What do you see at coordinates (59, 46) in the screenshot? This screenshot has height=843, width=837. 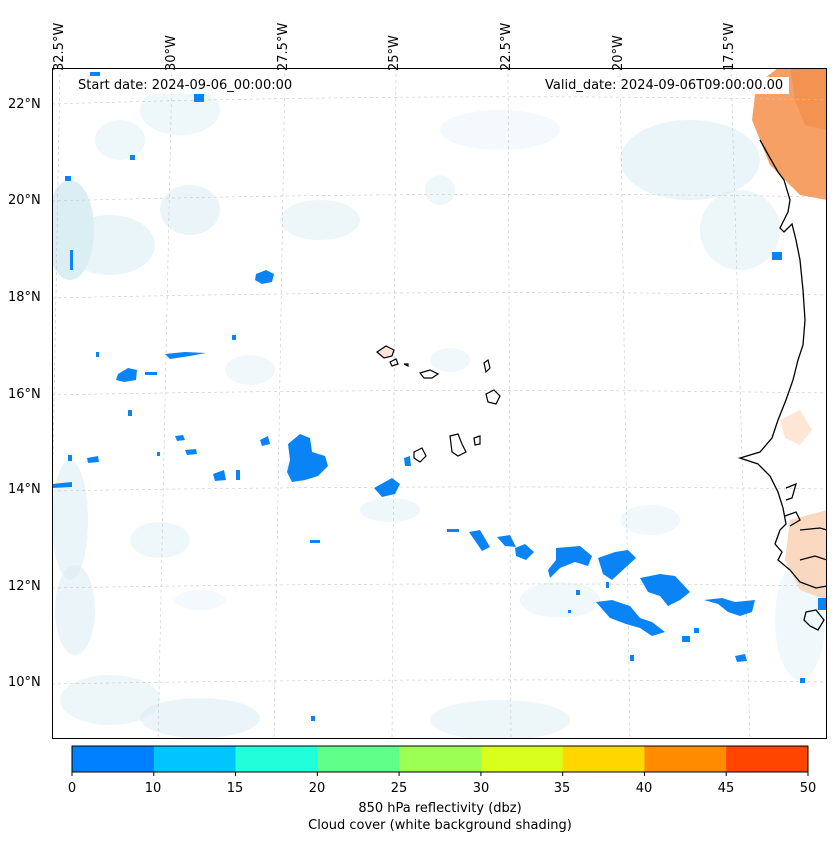 I see `lon-label-32-5w: 32.5°W` at bounding box center [59, 46].